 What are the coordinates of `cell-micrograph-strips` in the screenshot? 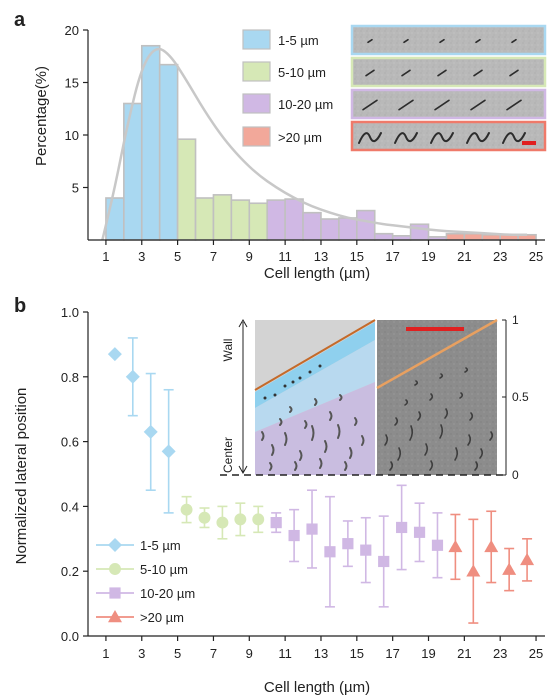 It's located at (448, 88).